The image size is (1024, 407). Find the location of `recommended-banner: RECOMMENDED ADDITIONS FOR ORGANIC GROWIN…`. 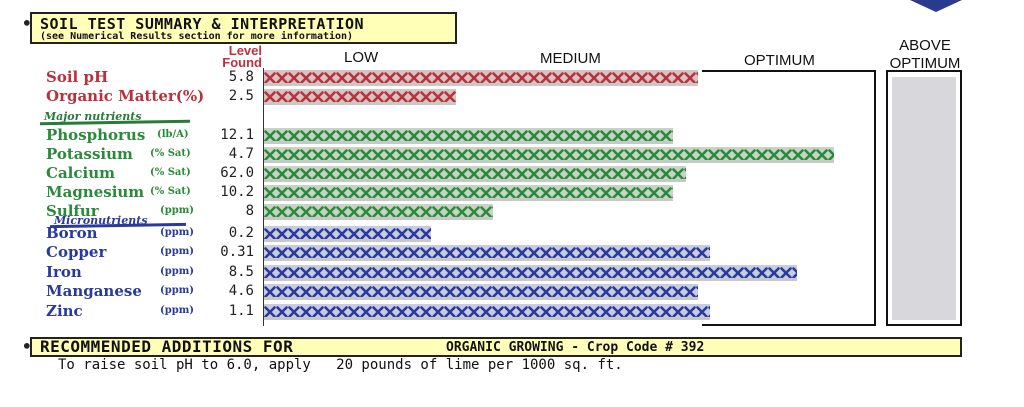

recommended-banner: RECOMMENDED ADDITIONS FOR ORGANIC GROWIN… is located at coordinates (496, 347).